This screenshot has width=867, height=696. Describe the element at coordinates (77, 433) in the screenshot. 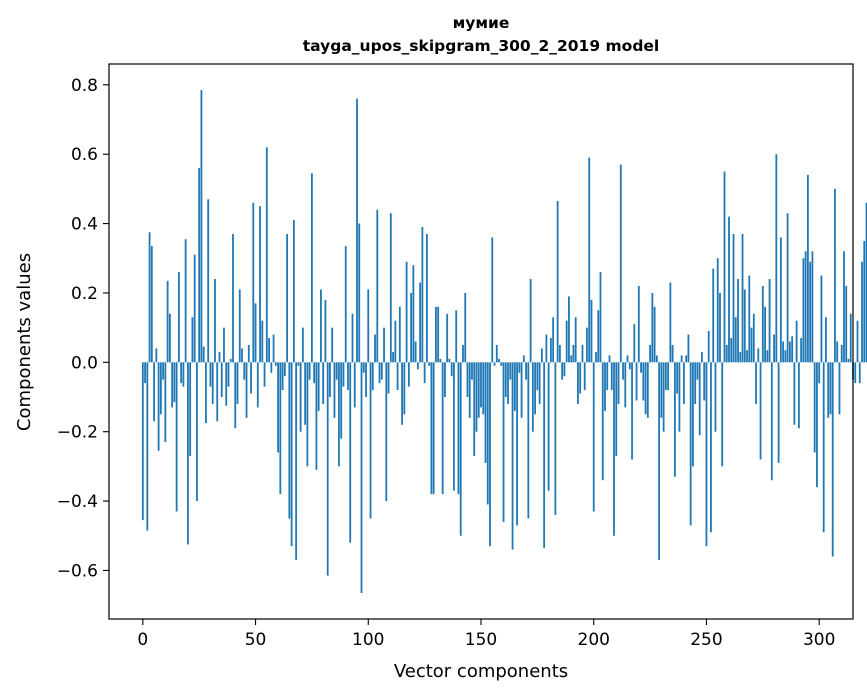

I see `y-tick-label: −0.2` at that location.